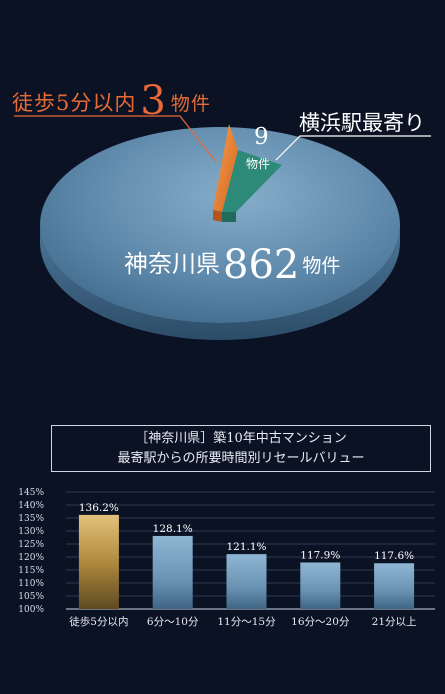 The height and width of the screenshot is (694, 445). I want to click on bar-value-label: 136.2%, so click(99, 508).